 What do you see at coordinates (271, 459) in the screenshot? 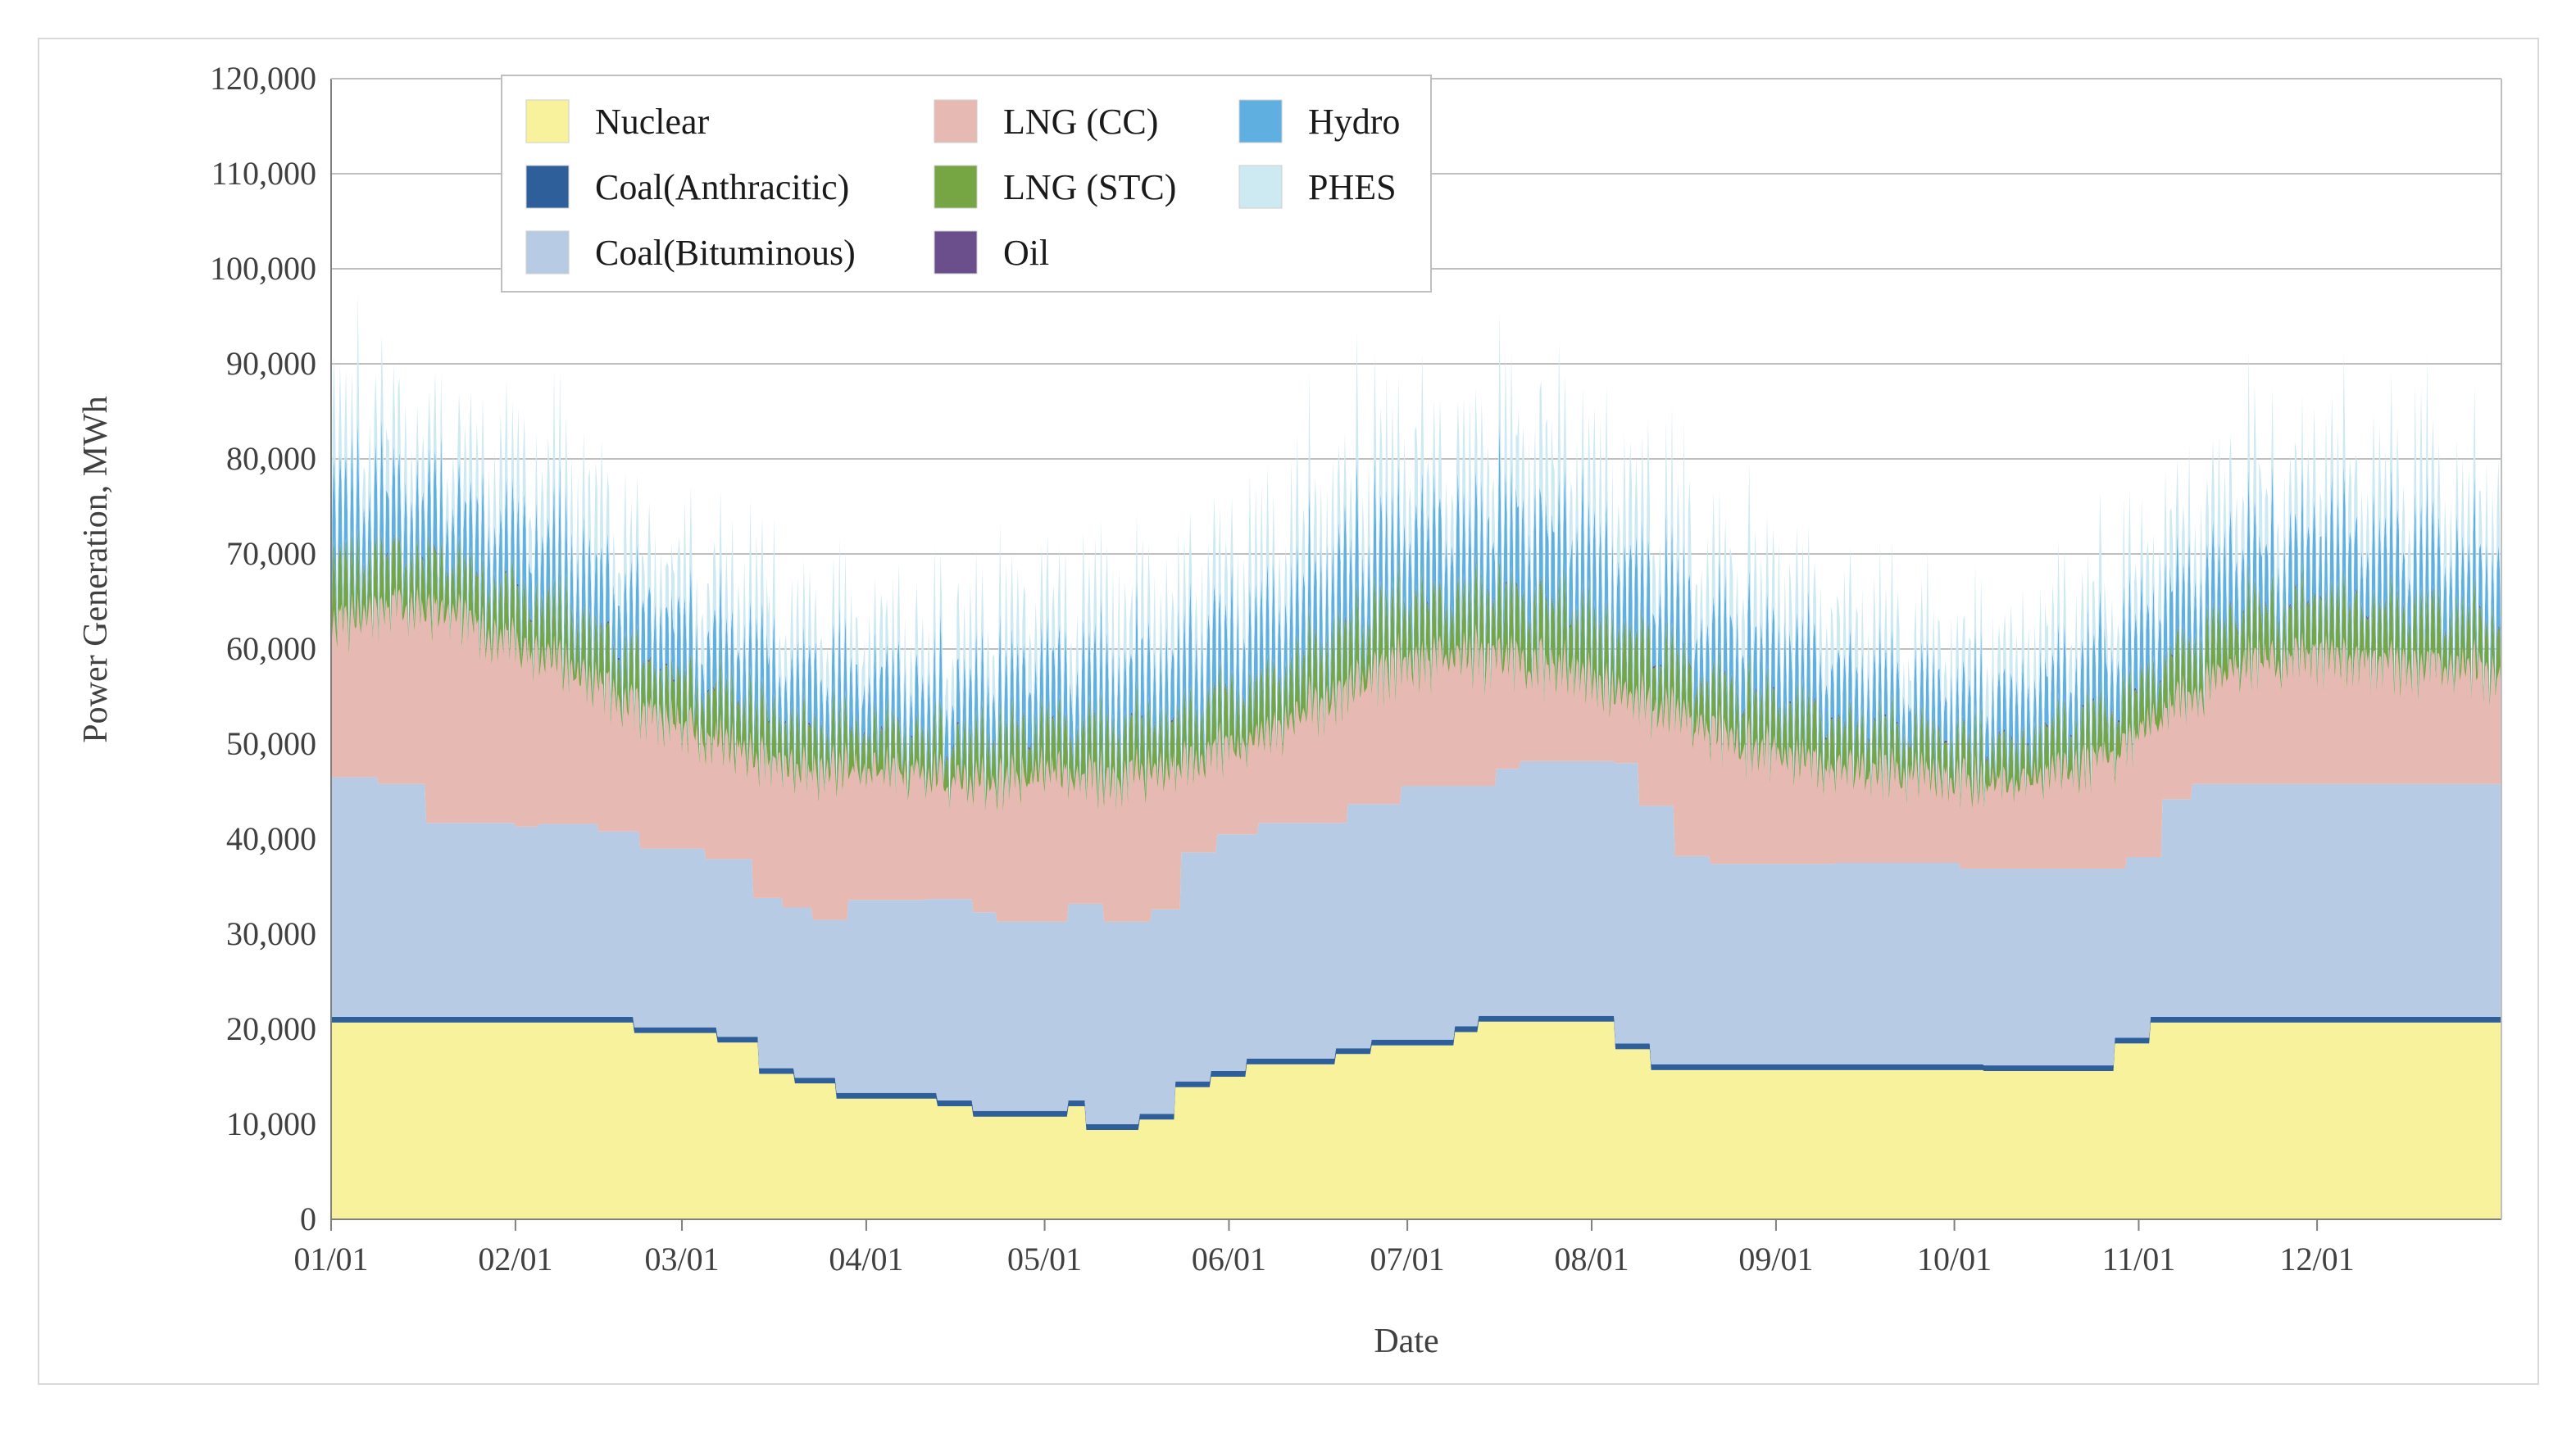
I see `y-tick-label: 80,000` at bounding box center [271, 459].